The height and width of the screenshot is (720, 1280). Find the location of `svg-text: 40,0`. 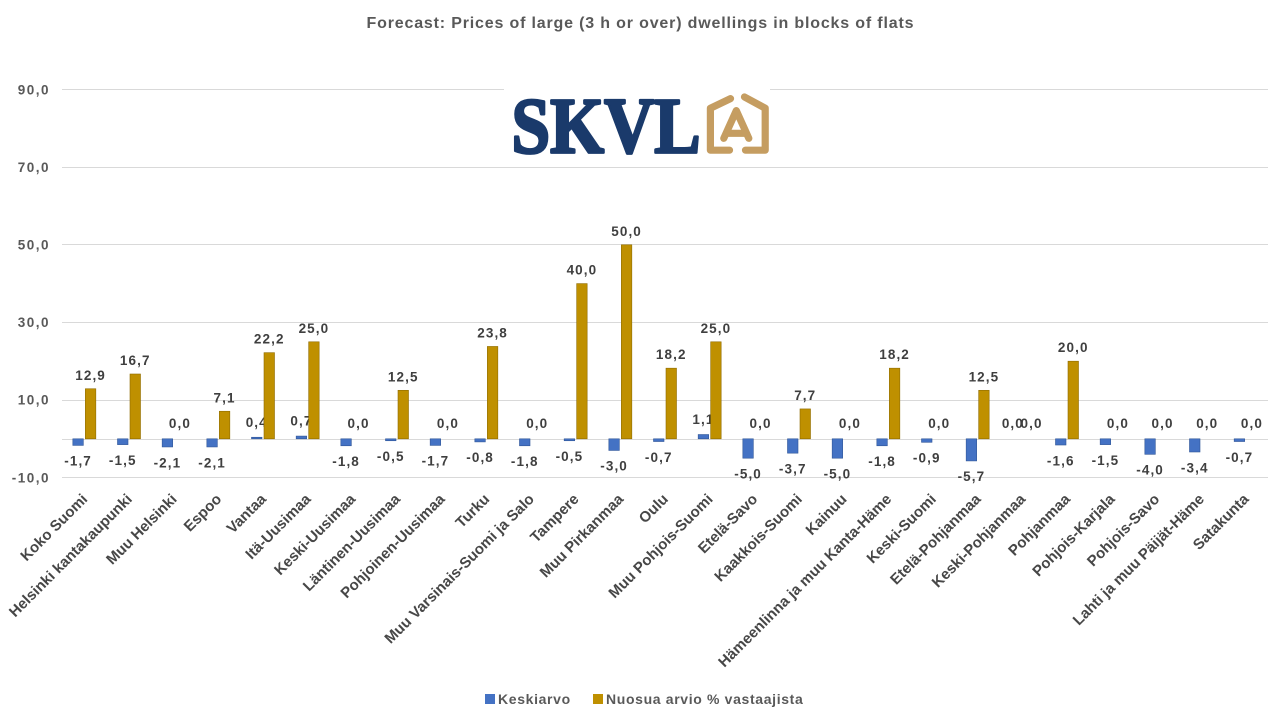

svg-text: 40,0 is located at coordinates (582, 270).